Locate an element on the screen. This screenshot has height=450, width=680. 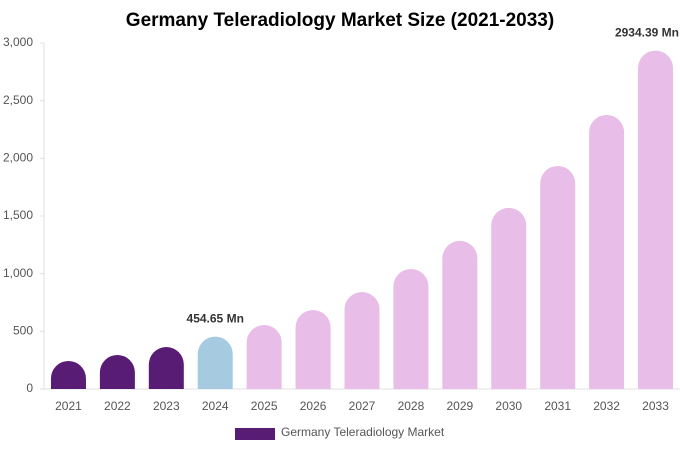
x-tick-label: 2029 is located at coordinates (459, 406).